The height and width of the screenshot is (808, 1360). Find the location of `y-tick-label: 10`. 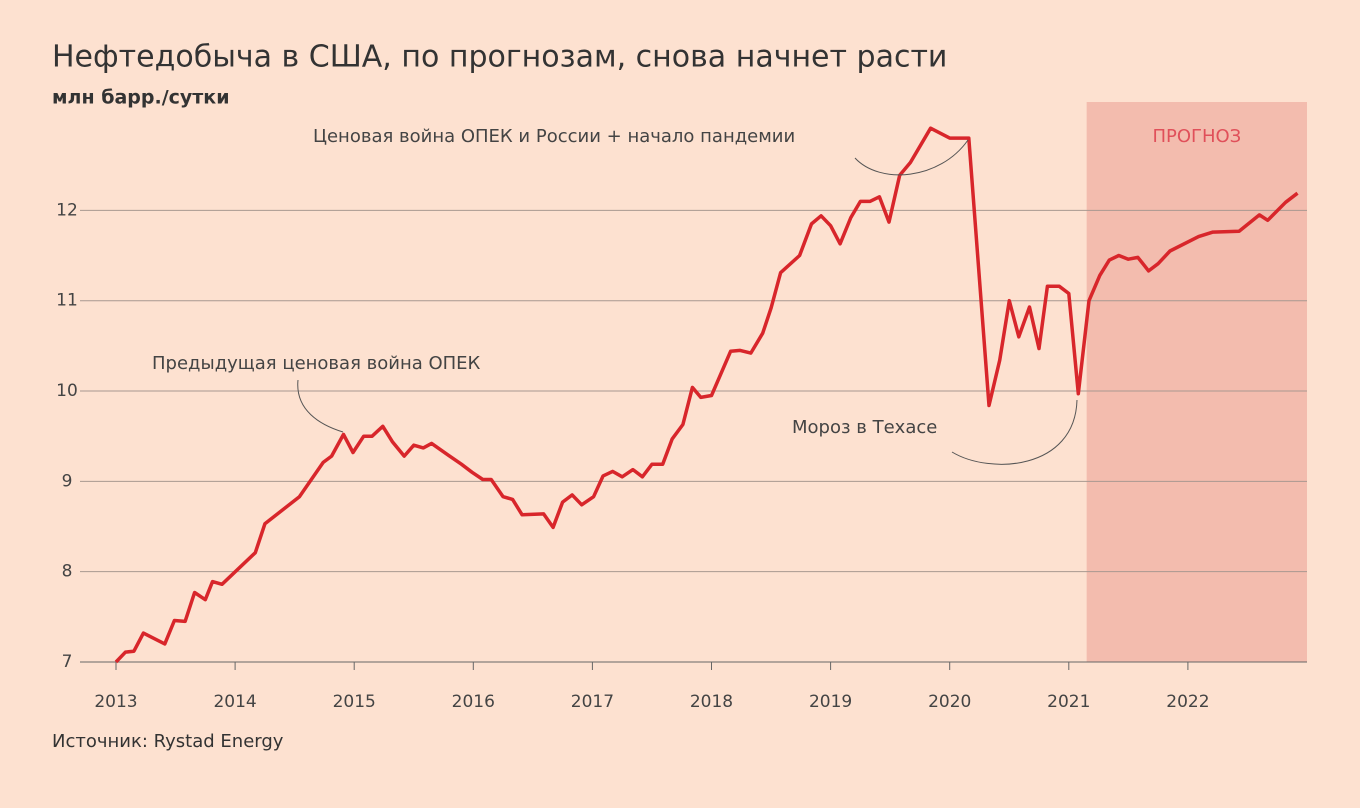

y-tick-label: 10 is located at coordinates (67, 391).